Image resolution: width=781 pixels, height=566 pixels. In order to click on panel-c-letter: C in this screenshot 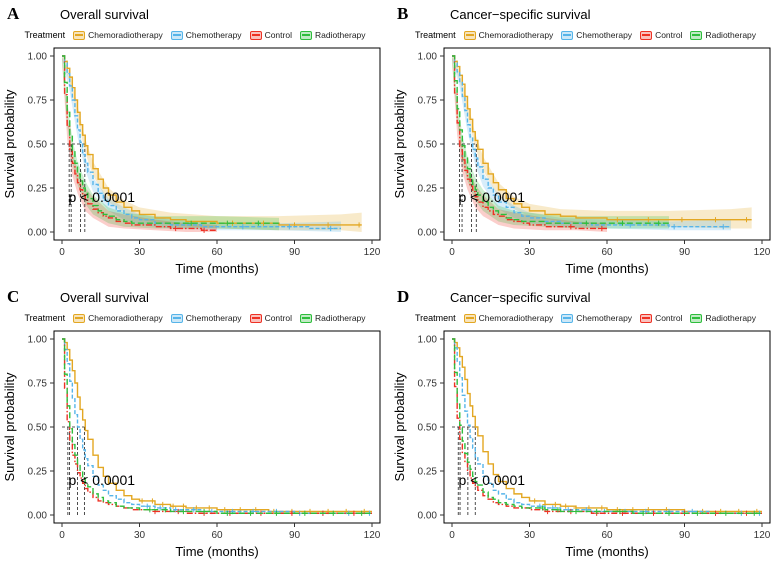, I will do `click(13, 296)`.